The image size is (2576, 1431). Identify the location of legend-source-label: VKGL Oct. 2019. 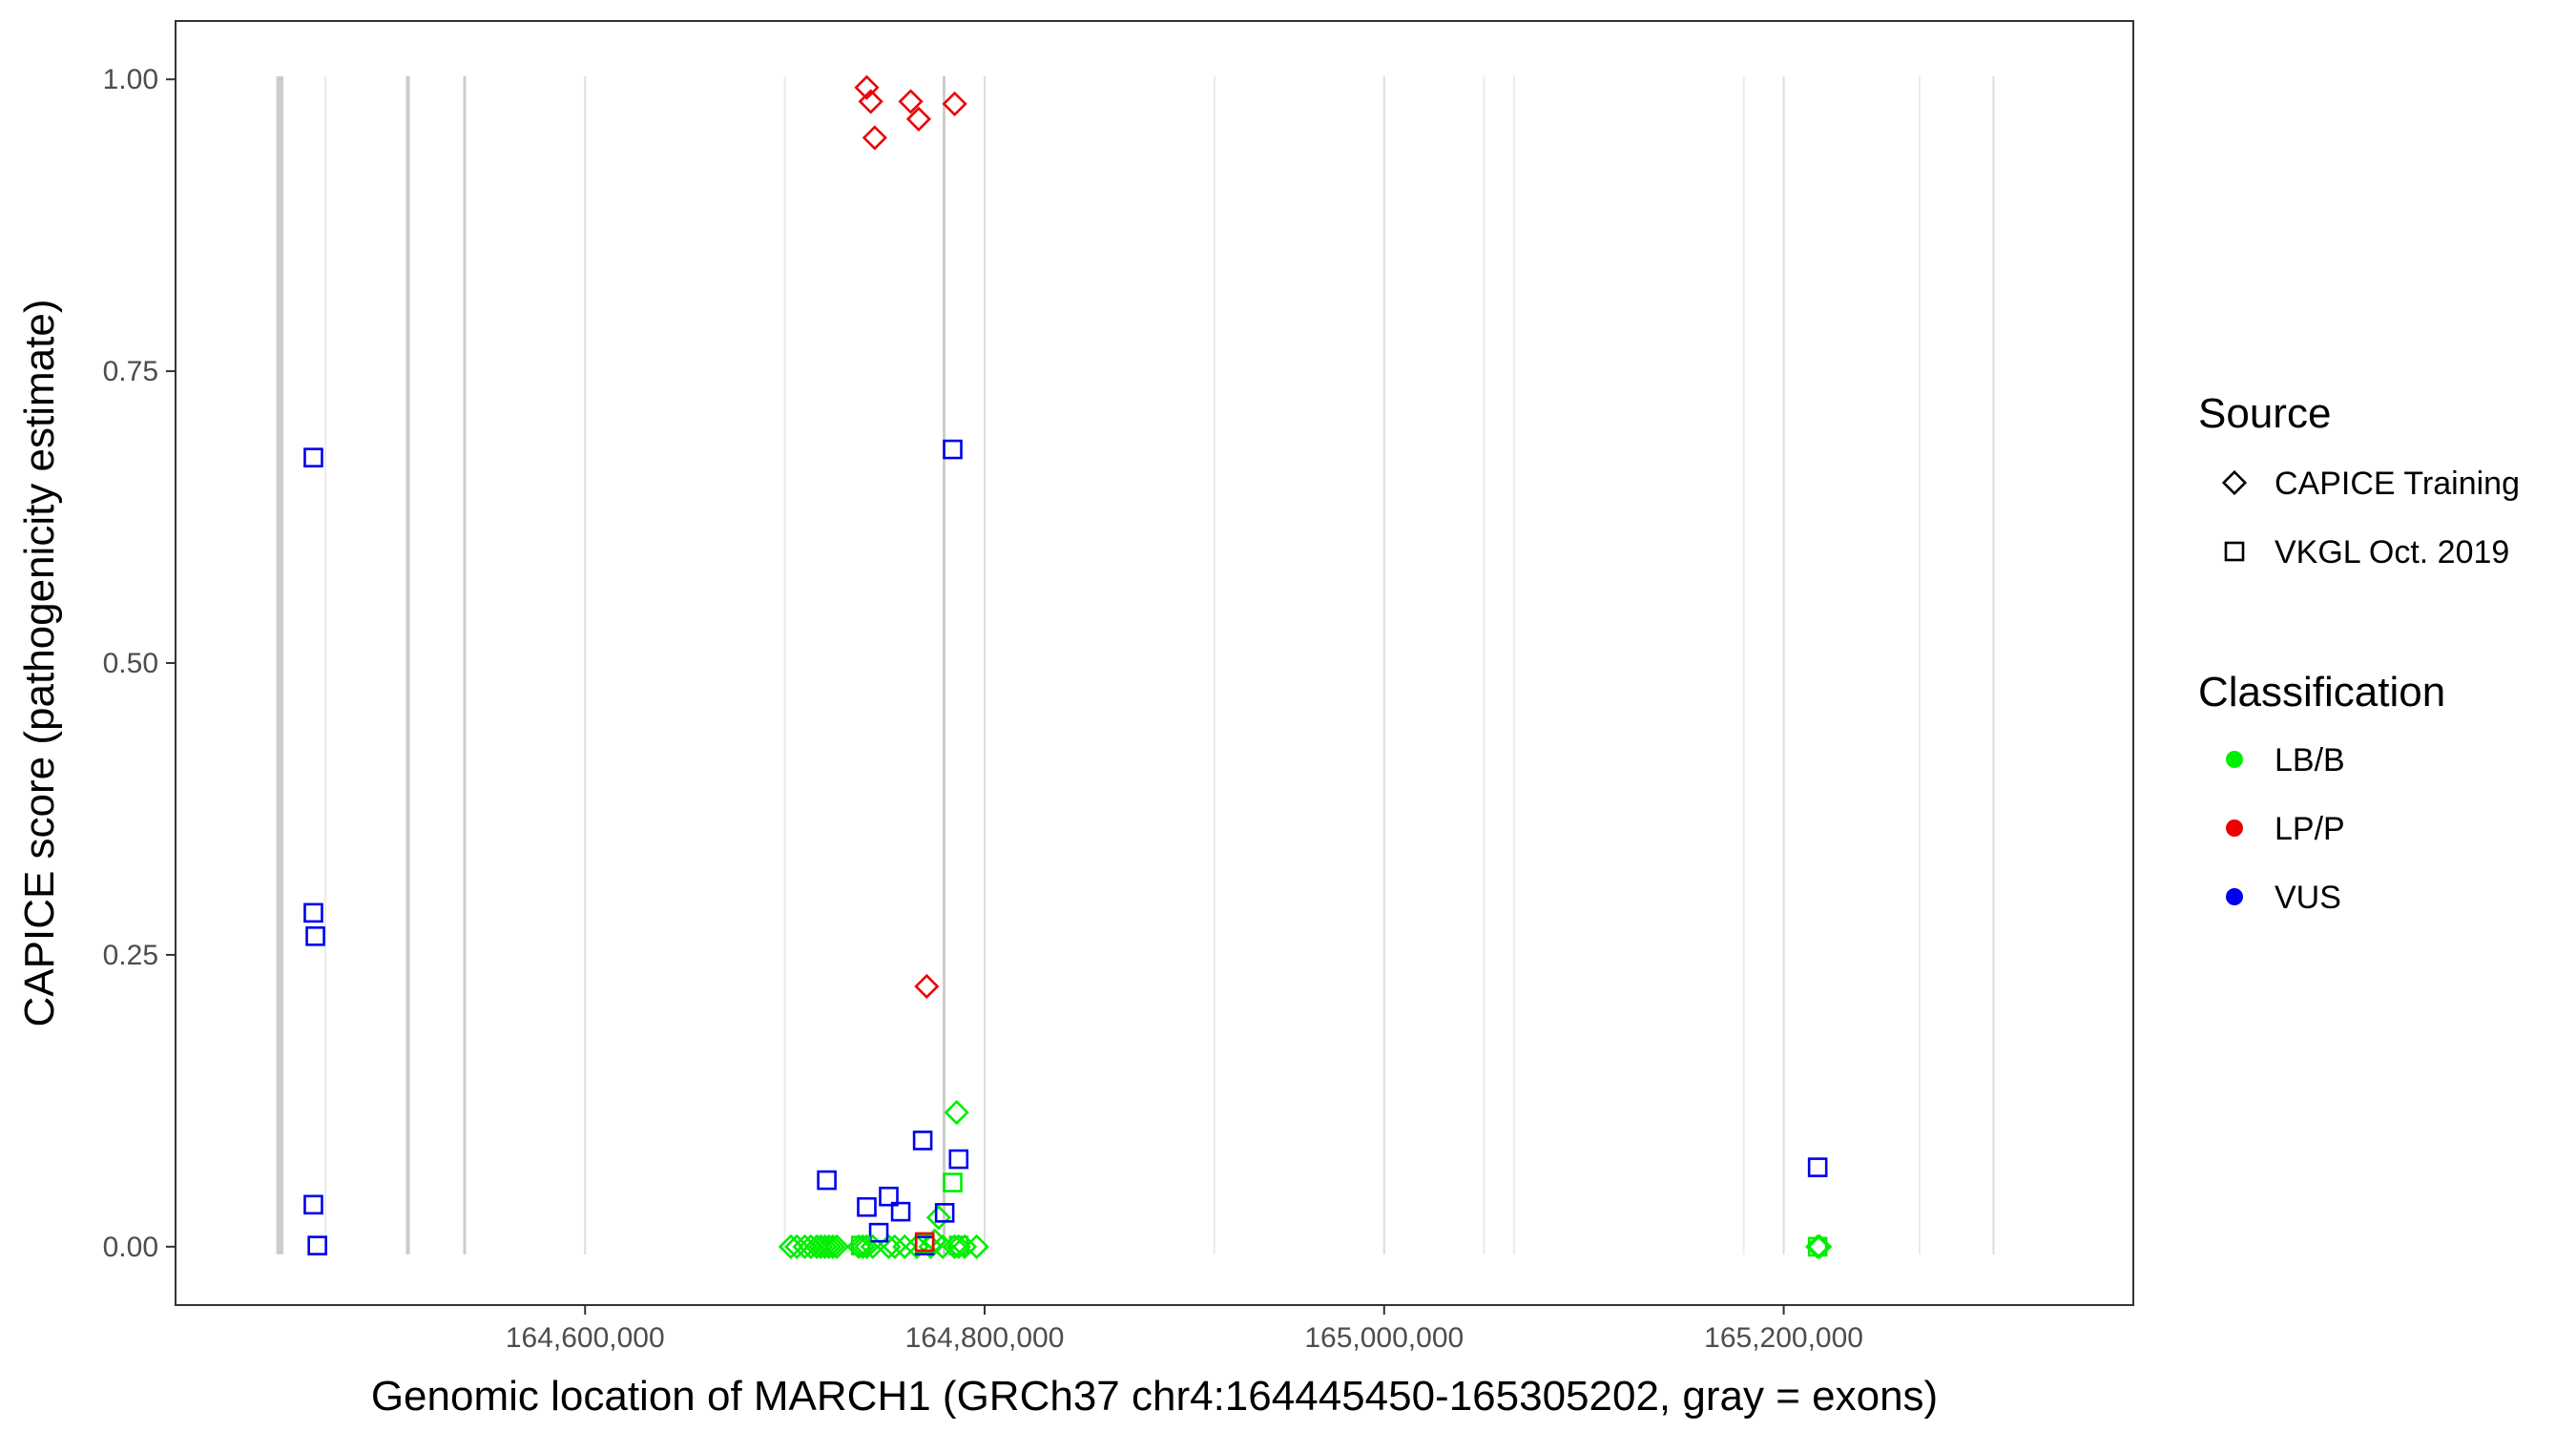
(2392, 552).